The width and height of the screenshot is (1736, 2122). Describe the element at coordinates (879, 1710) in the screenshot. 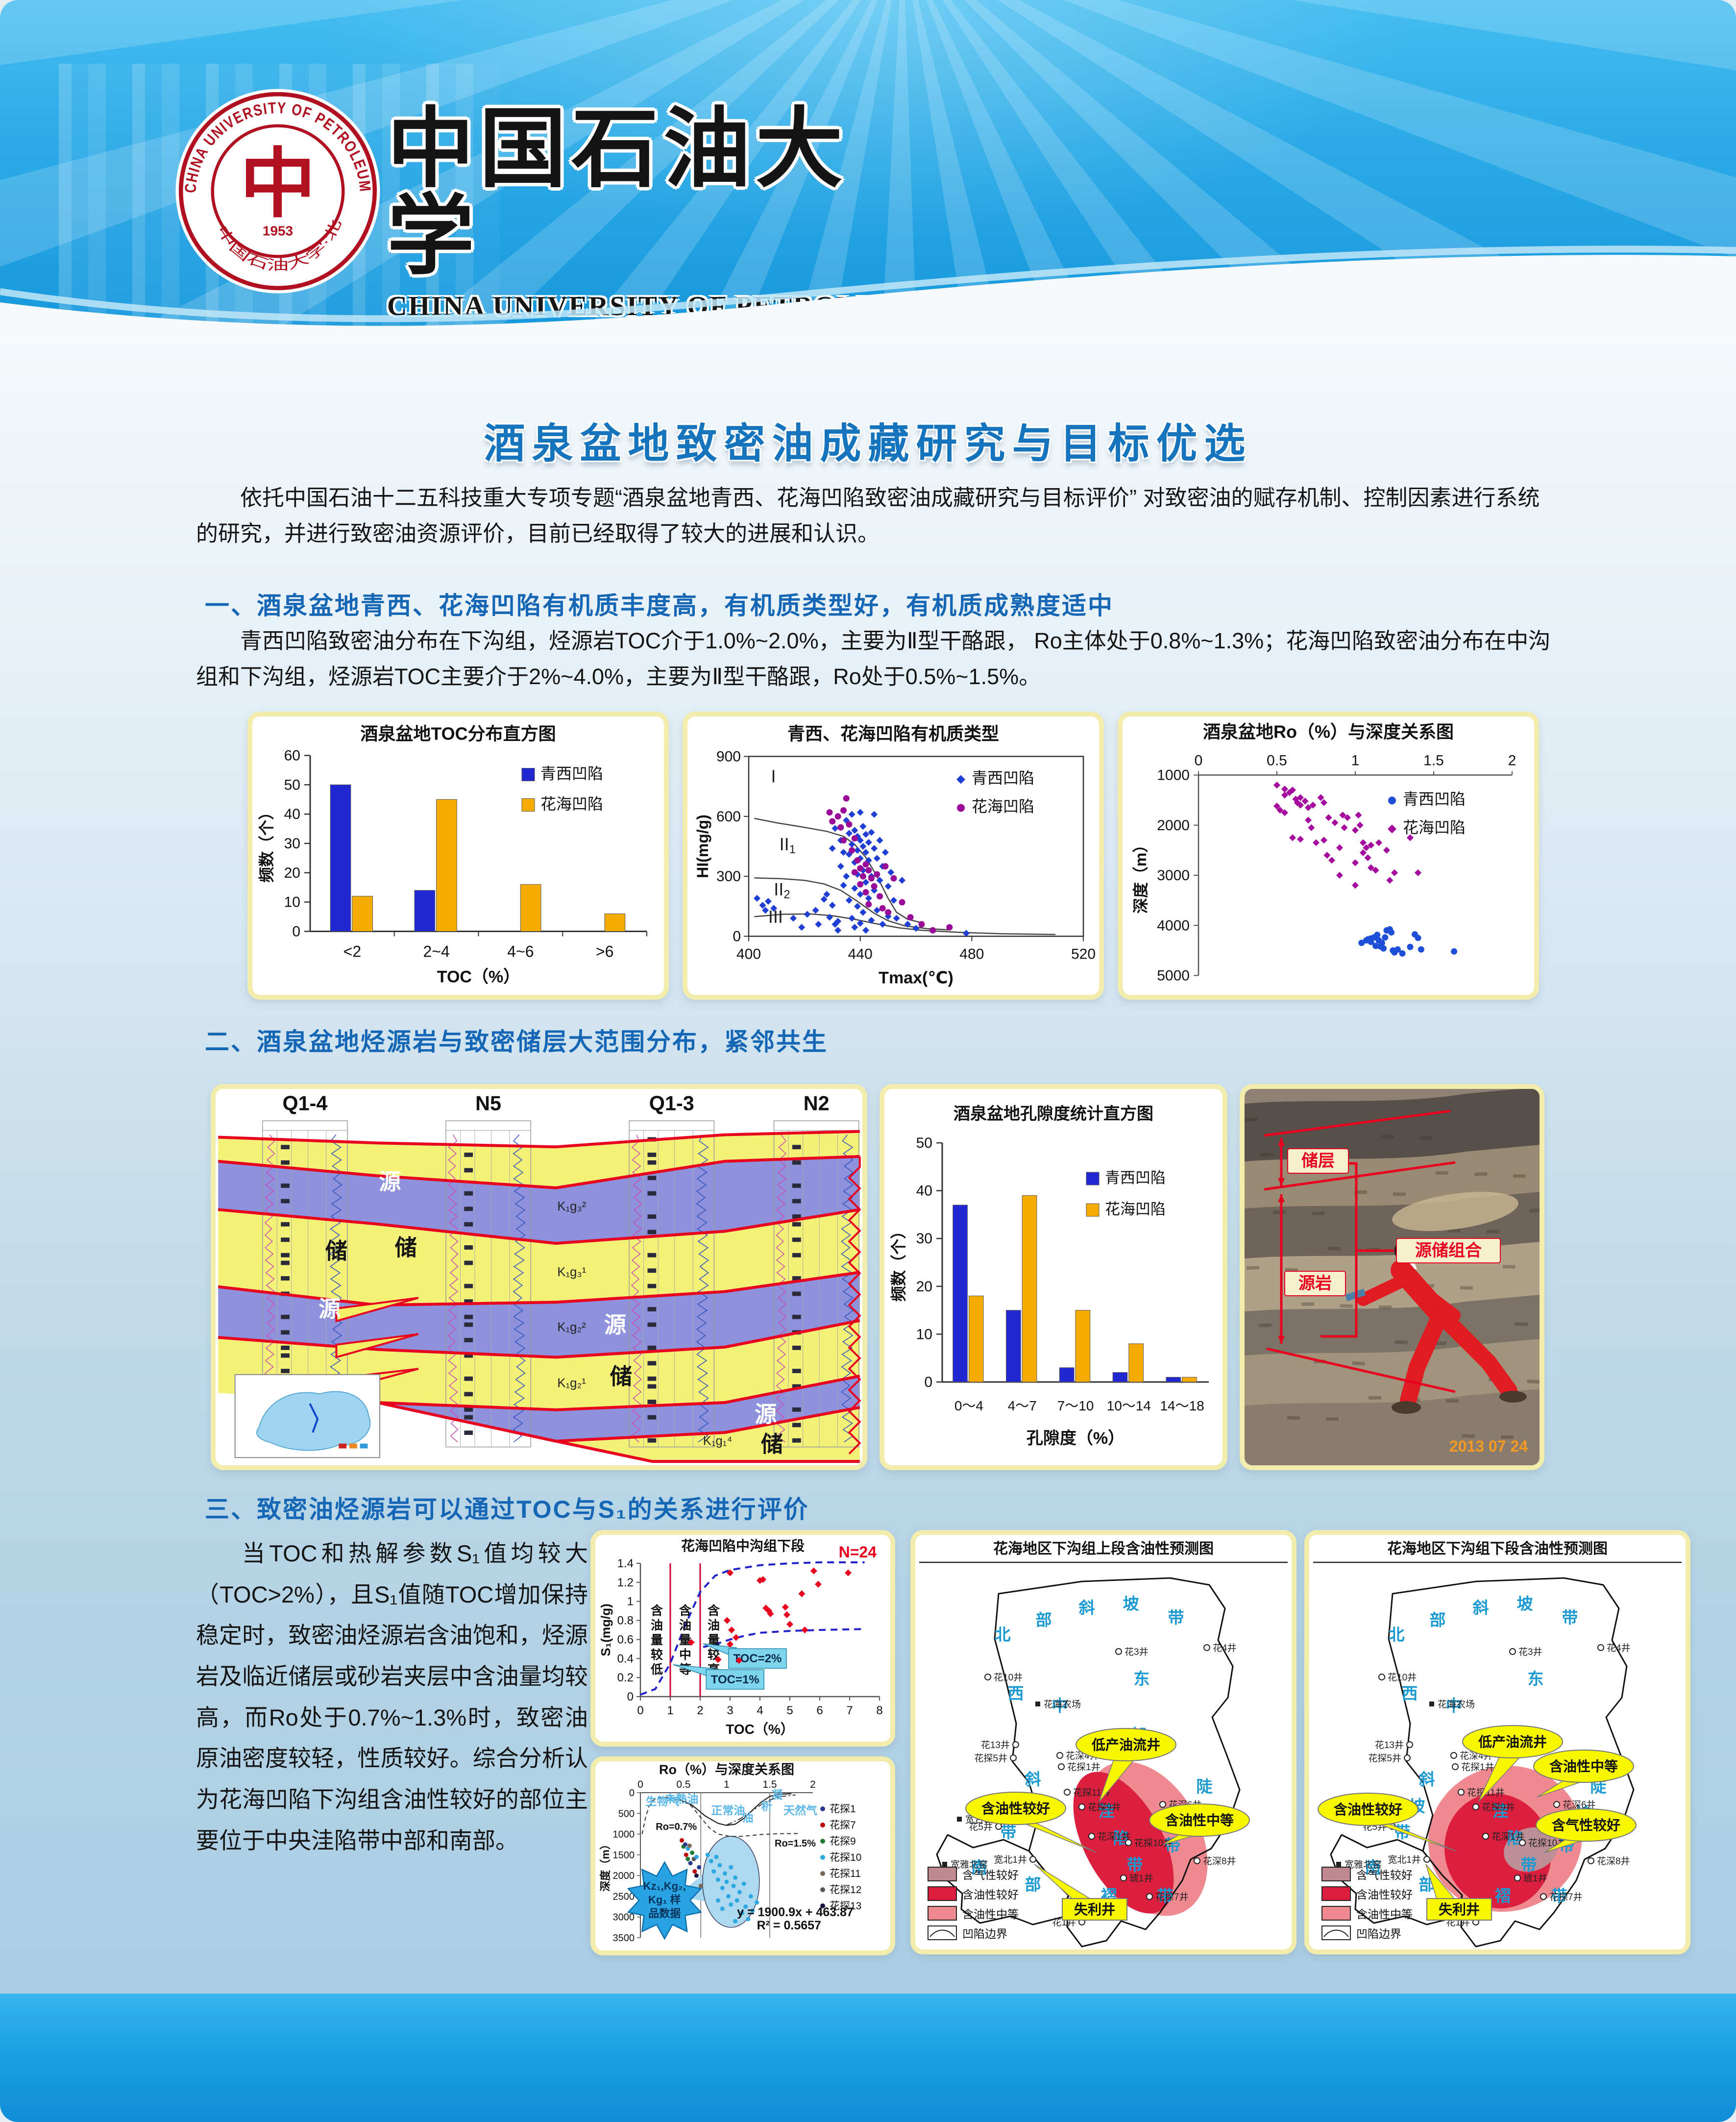

I see `svg-text: 8` at that location.